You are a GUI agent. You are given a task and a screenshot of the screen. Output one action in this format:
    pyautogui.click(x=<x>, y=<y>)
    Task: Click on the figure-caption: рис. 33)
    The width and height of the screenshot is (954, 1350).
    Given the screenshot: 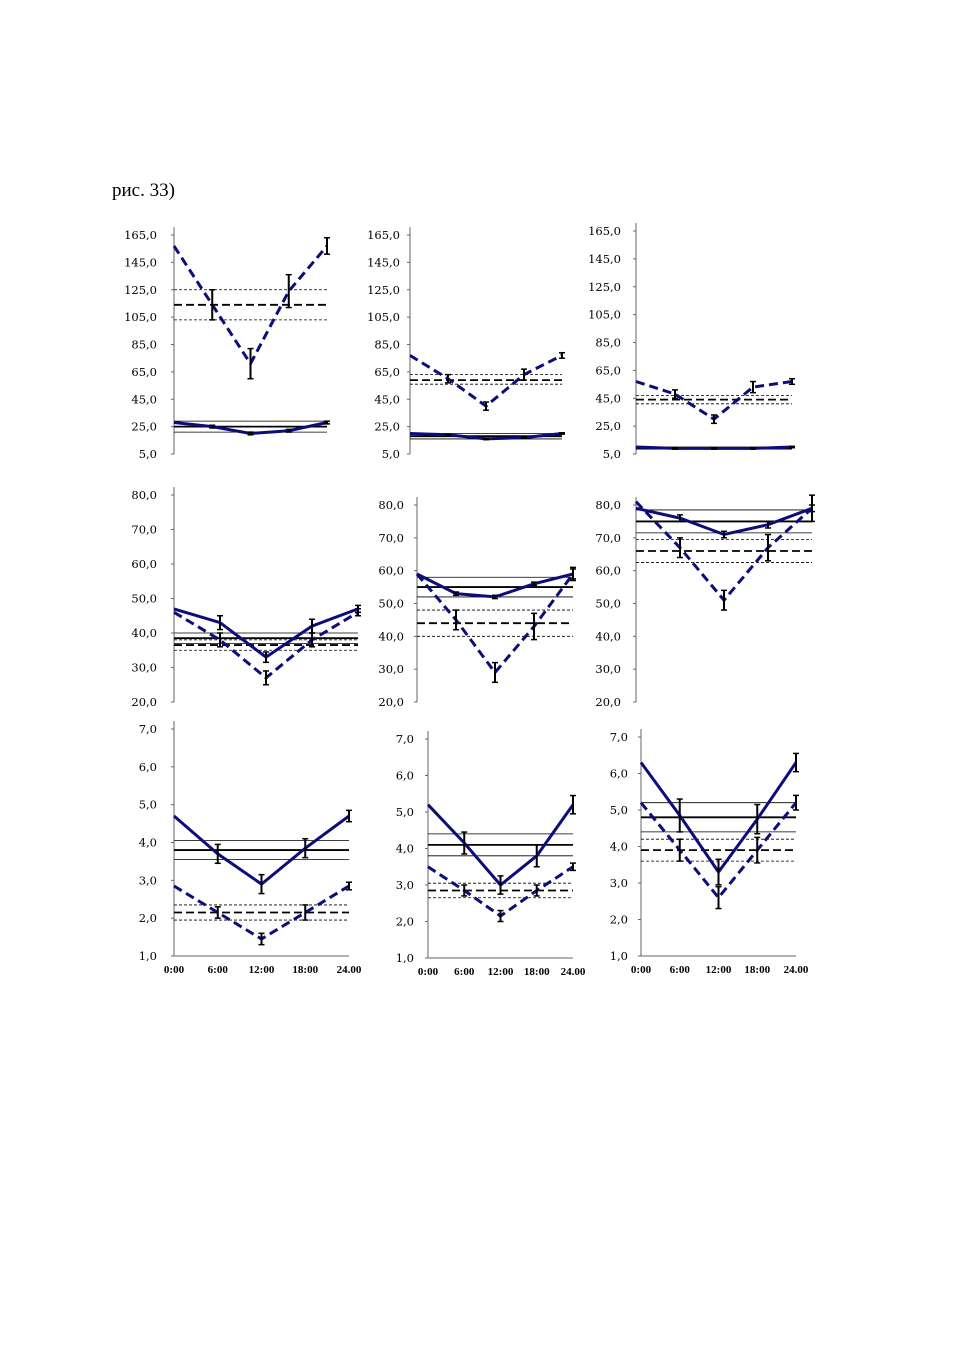 What is the action you would take?
    pyautogui.click(x=143, y=190)
    